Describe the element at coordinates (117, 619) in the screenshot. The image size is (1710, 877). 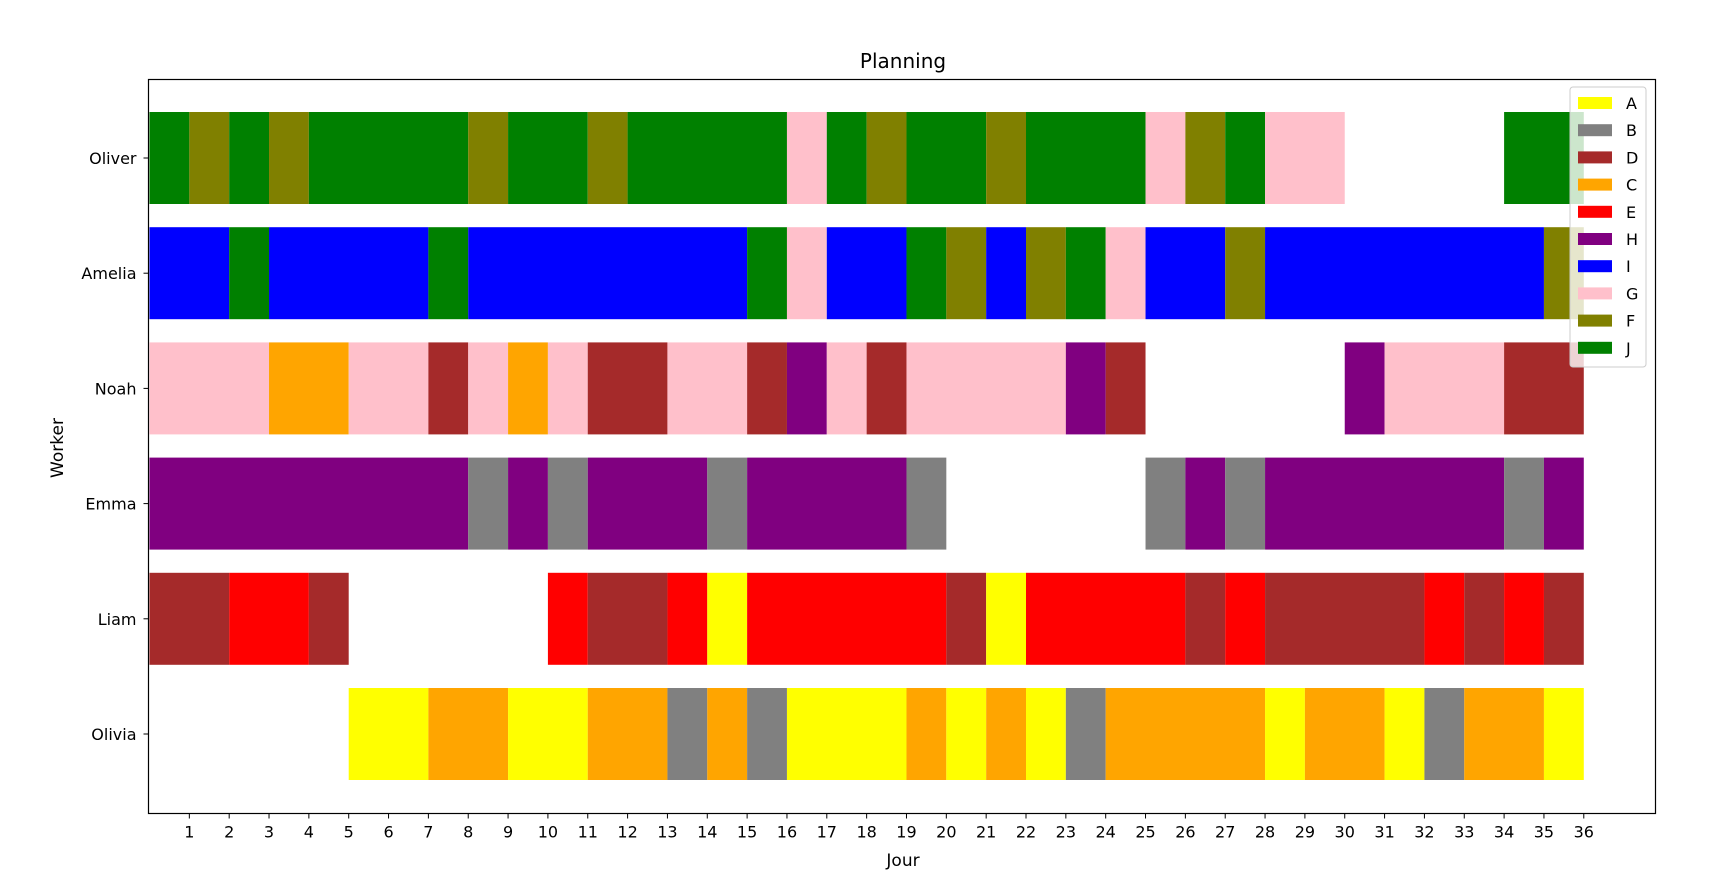
I see `y-tick-label: Liam` at that location.